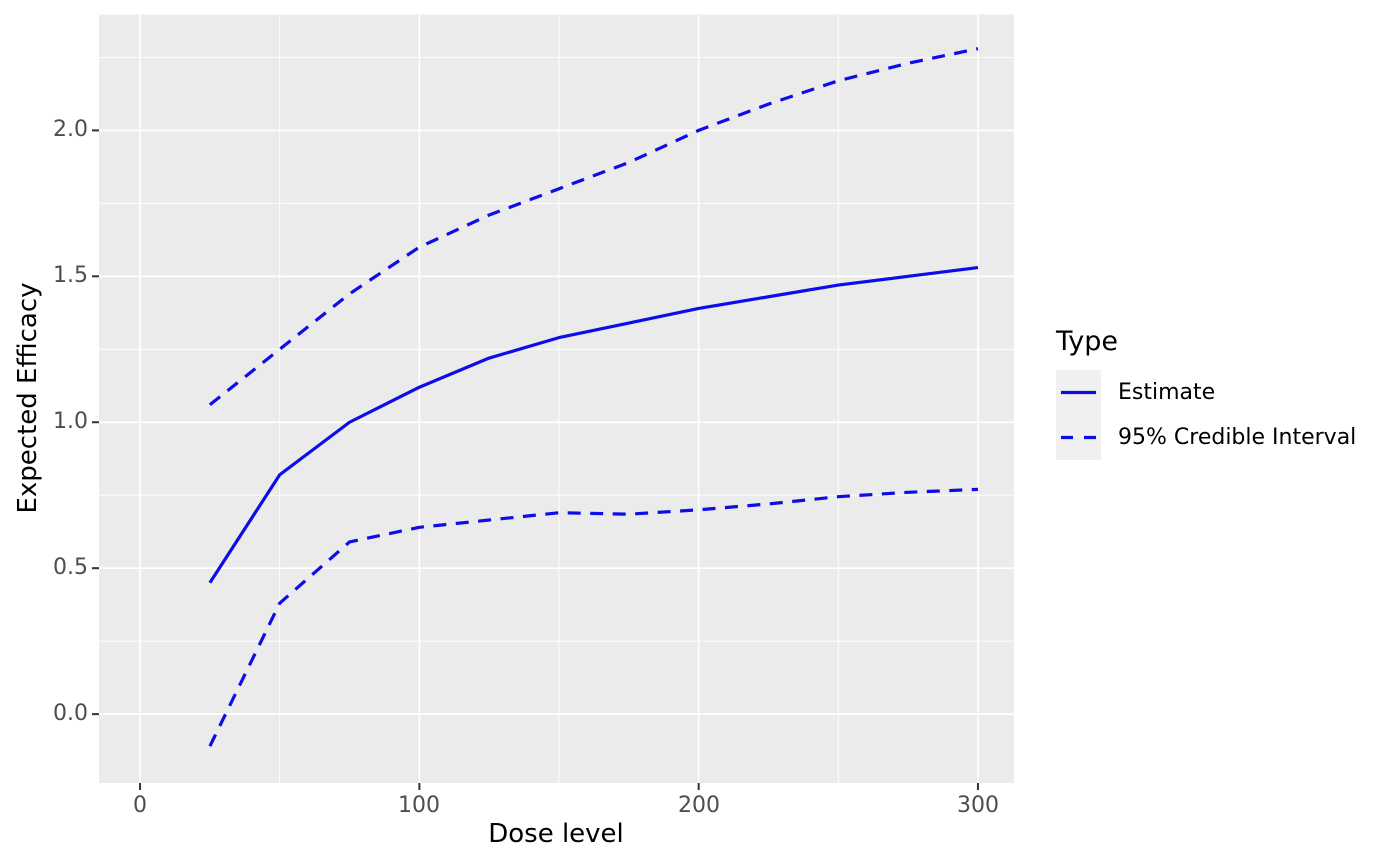  What do you see at coordinates (978, 805) in the screenshot?
I see `x-tick-label-300: 300` at bounding box center [978, 805].